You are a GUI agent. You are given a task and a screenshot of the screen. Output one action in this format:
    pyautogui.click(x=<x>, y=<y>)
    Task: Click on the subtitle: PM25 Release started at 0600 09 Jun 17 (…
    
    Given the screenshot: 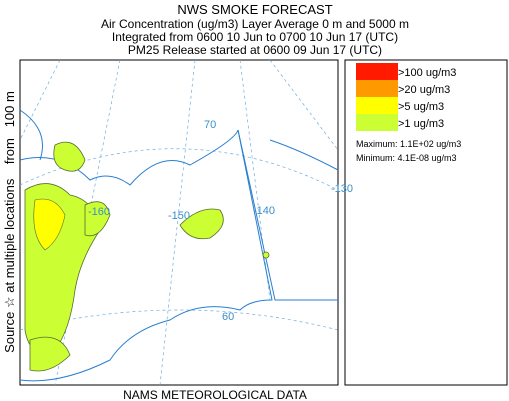 What is the action you would take?
    pyautogui.click(x=255, y=50)
    